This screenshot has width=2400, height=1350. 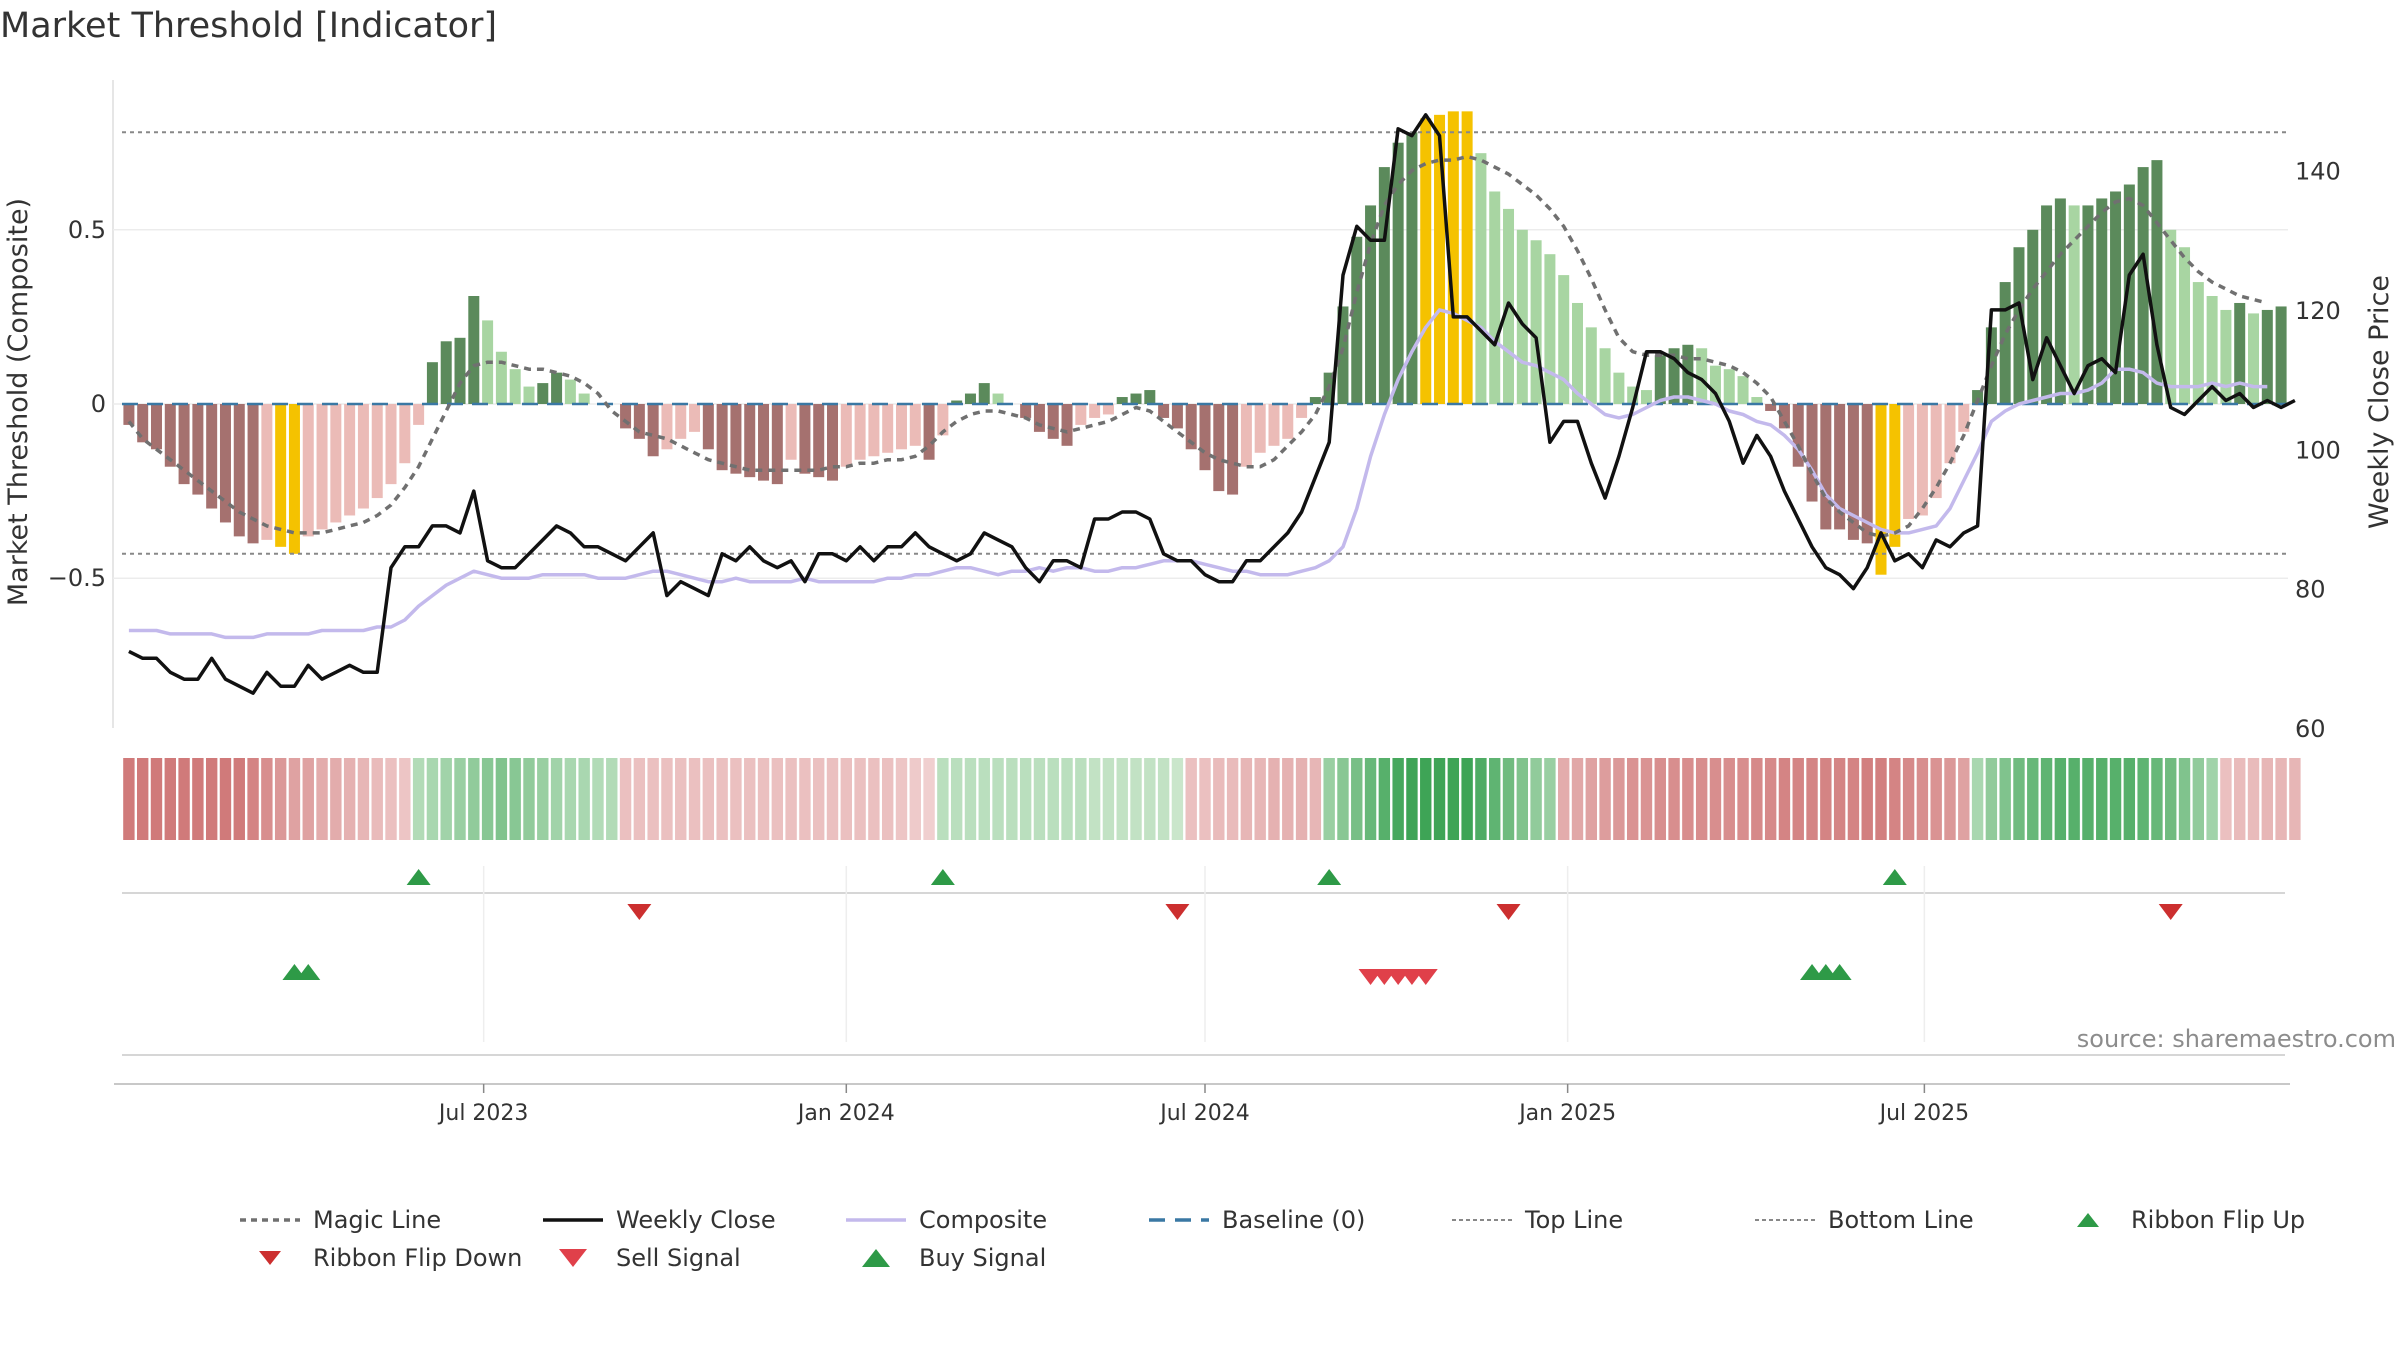 I want to click on legend-item: Sell Signal, so click(x=639, y=1258).